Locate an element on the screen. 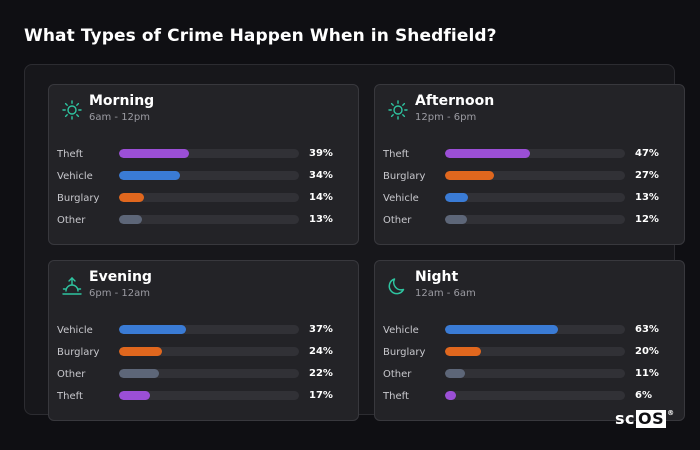 Image resolution: width=700 pixels, height=450 pixels. logo-text-sc: sc is located at coordinates (625, 418).